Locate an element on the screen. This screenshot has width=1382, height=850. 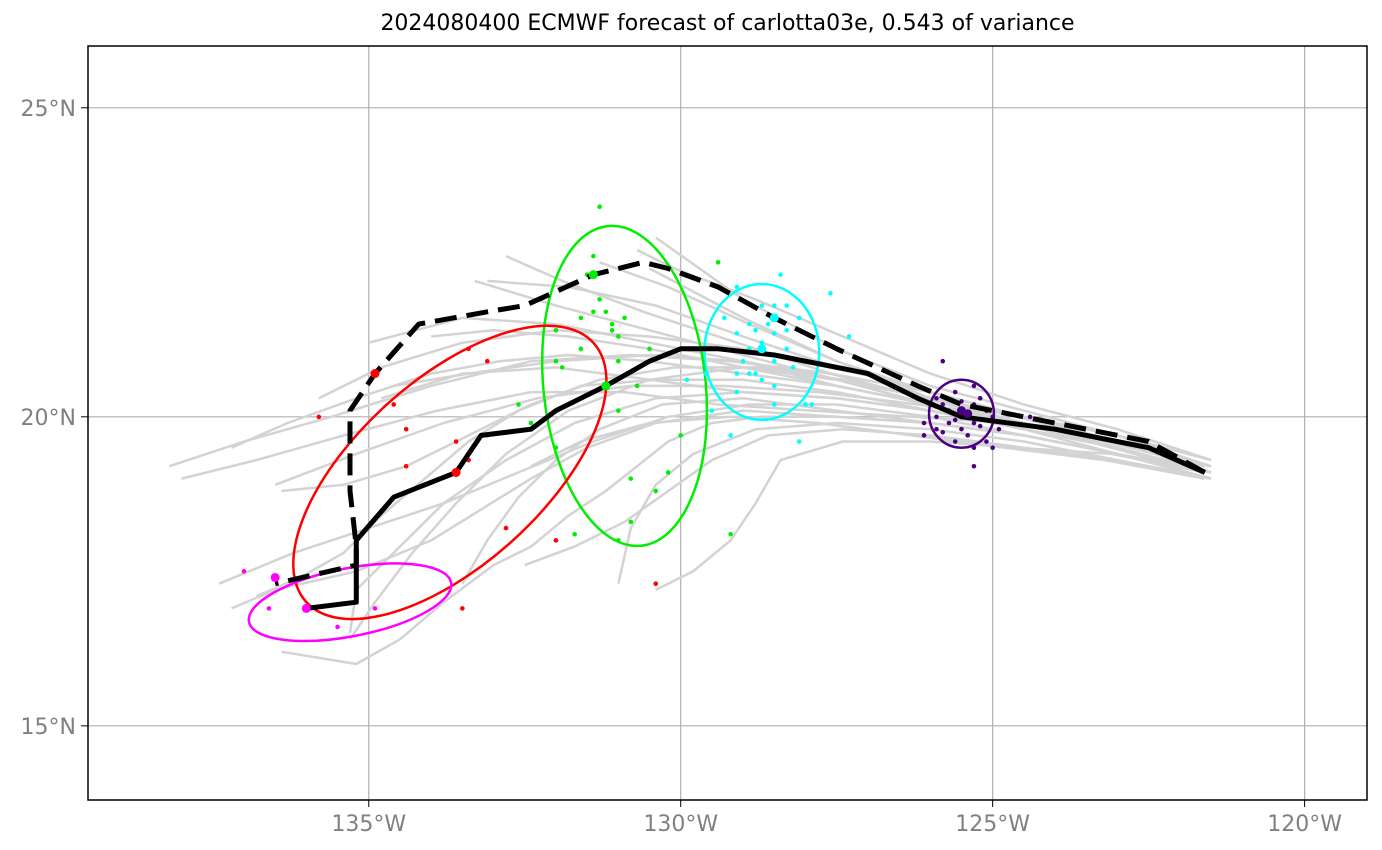
cyan-ellipse is located at coordinates (762, 352).